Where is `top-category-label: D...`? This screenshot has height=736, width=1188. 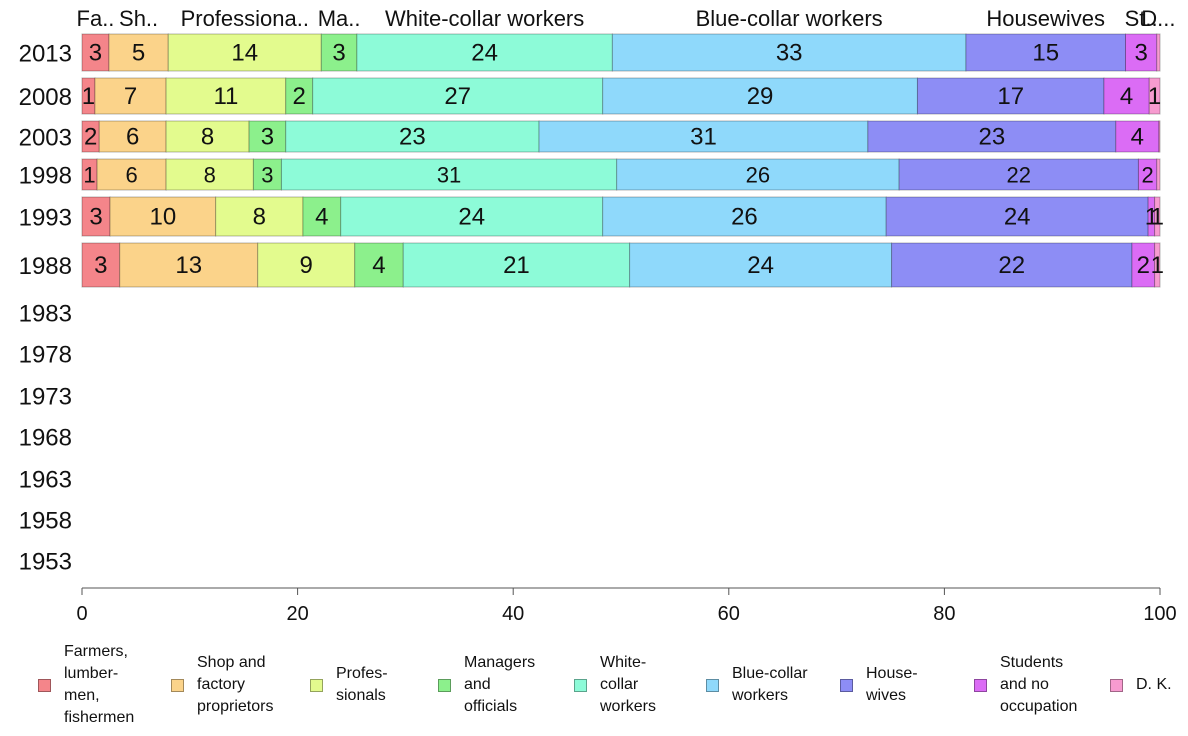
top-category-label: D... is located at coordinates (1158, 18).